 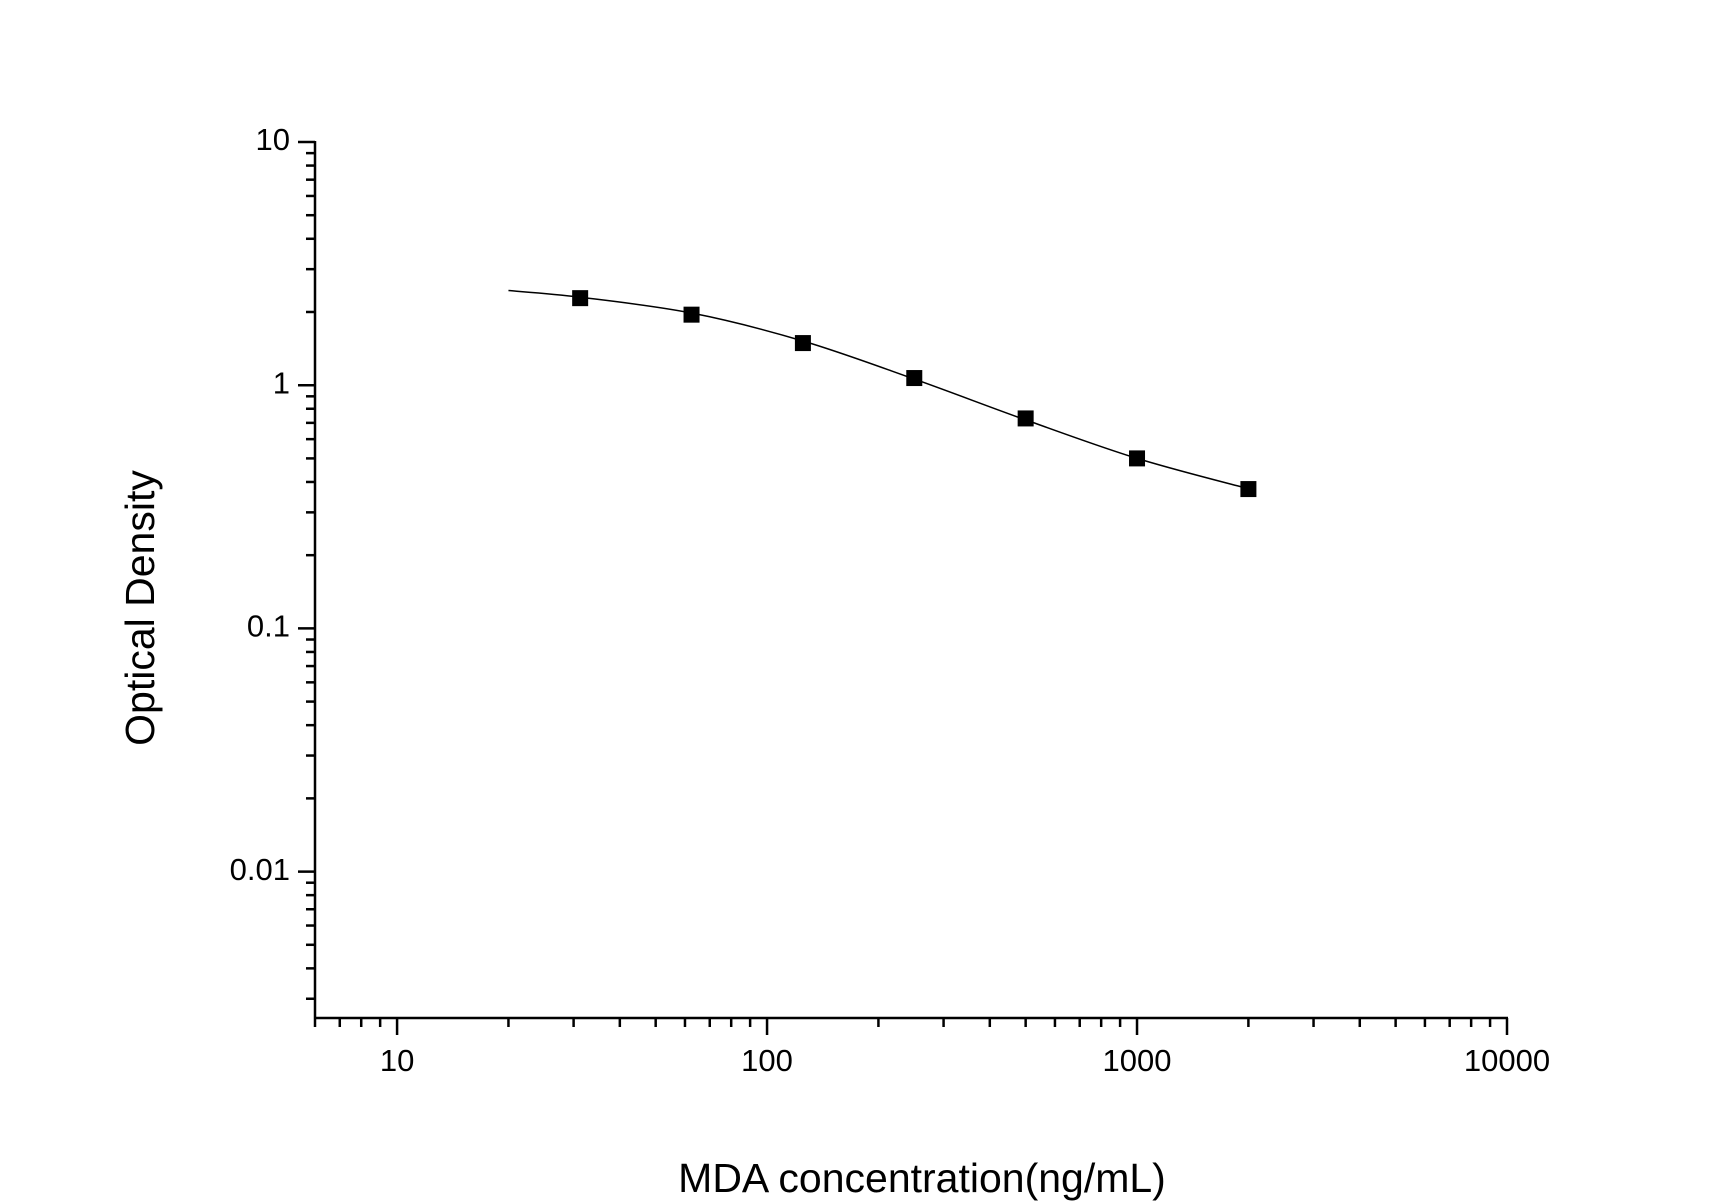 I want to click on y-tick-label: 1, so click(x=281, y=382).